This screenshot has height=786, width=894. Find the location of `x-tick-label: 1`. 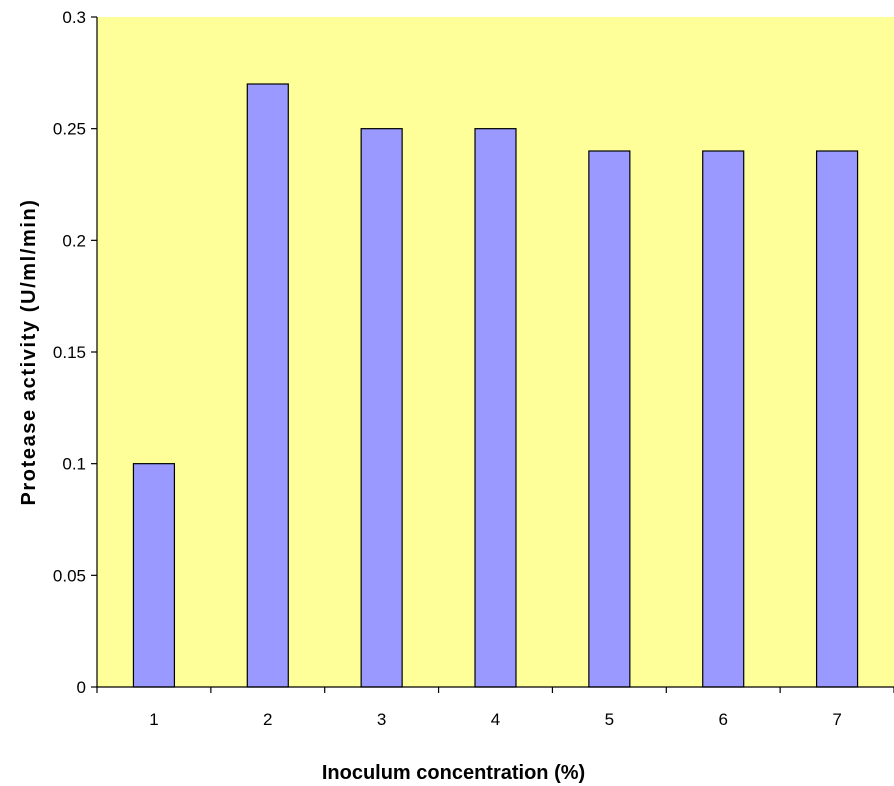

x-tick-label: 1 is located at coordinates (153, 719).